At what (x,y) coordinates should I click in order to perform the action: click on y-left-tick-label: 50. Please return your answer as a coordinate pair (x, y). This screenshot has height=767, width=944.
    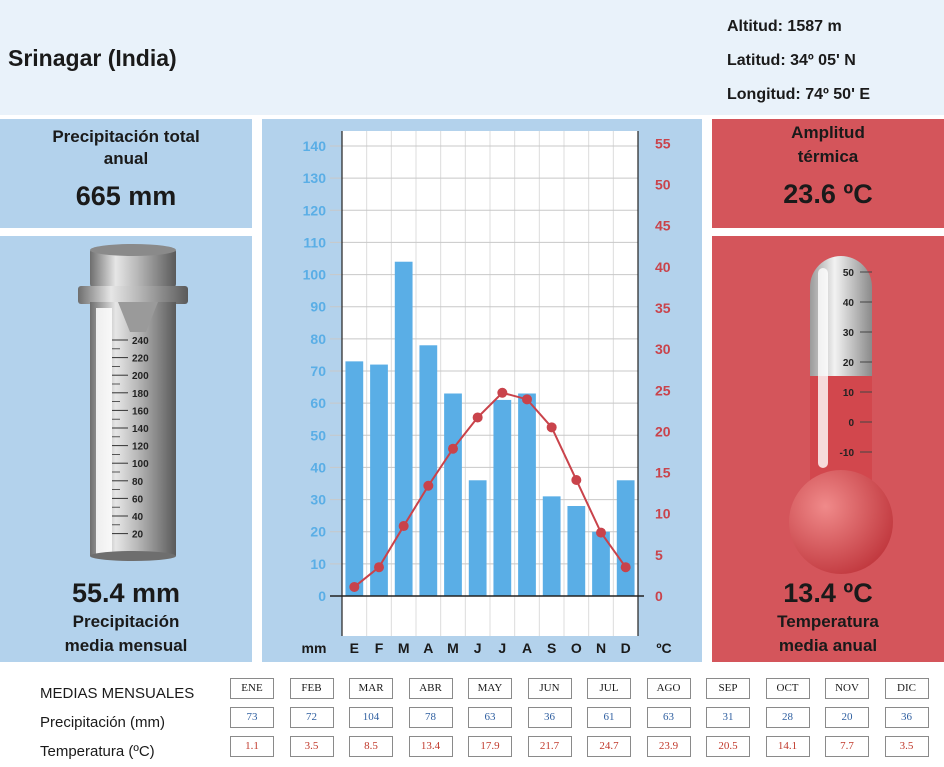
    Looking at the image, I should click on (318, 435).